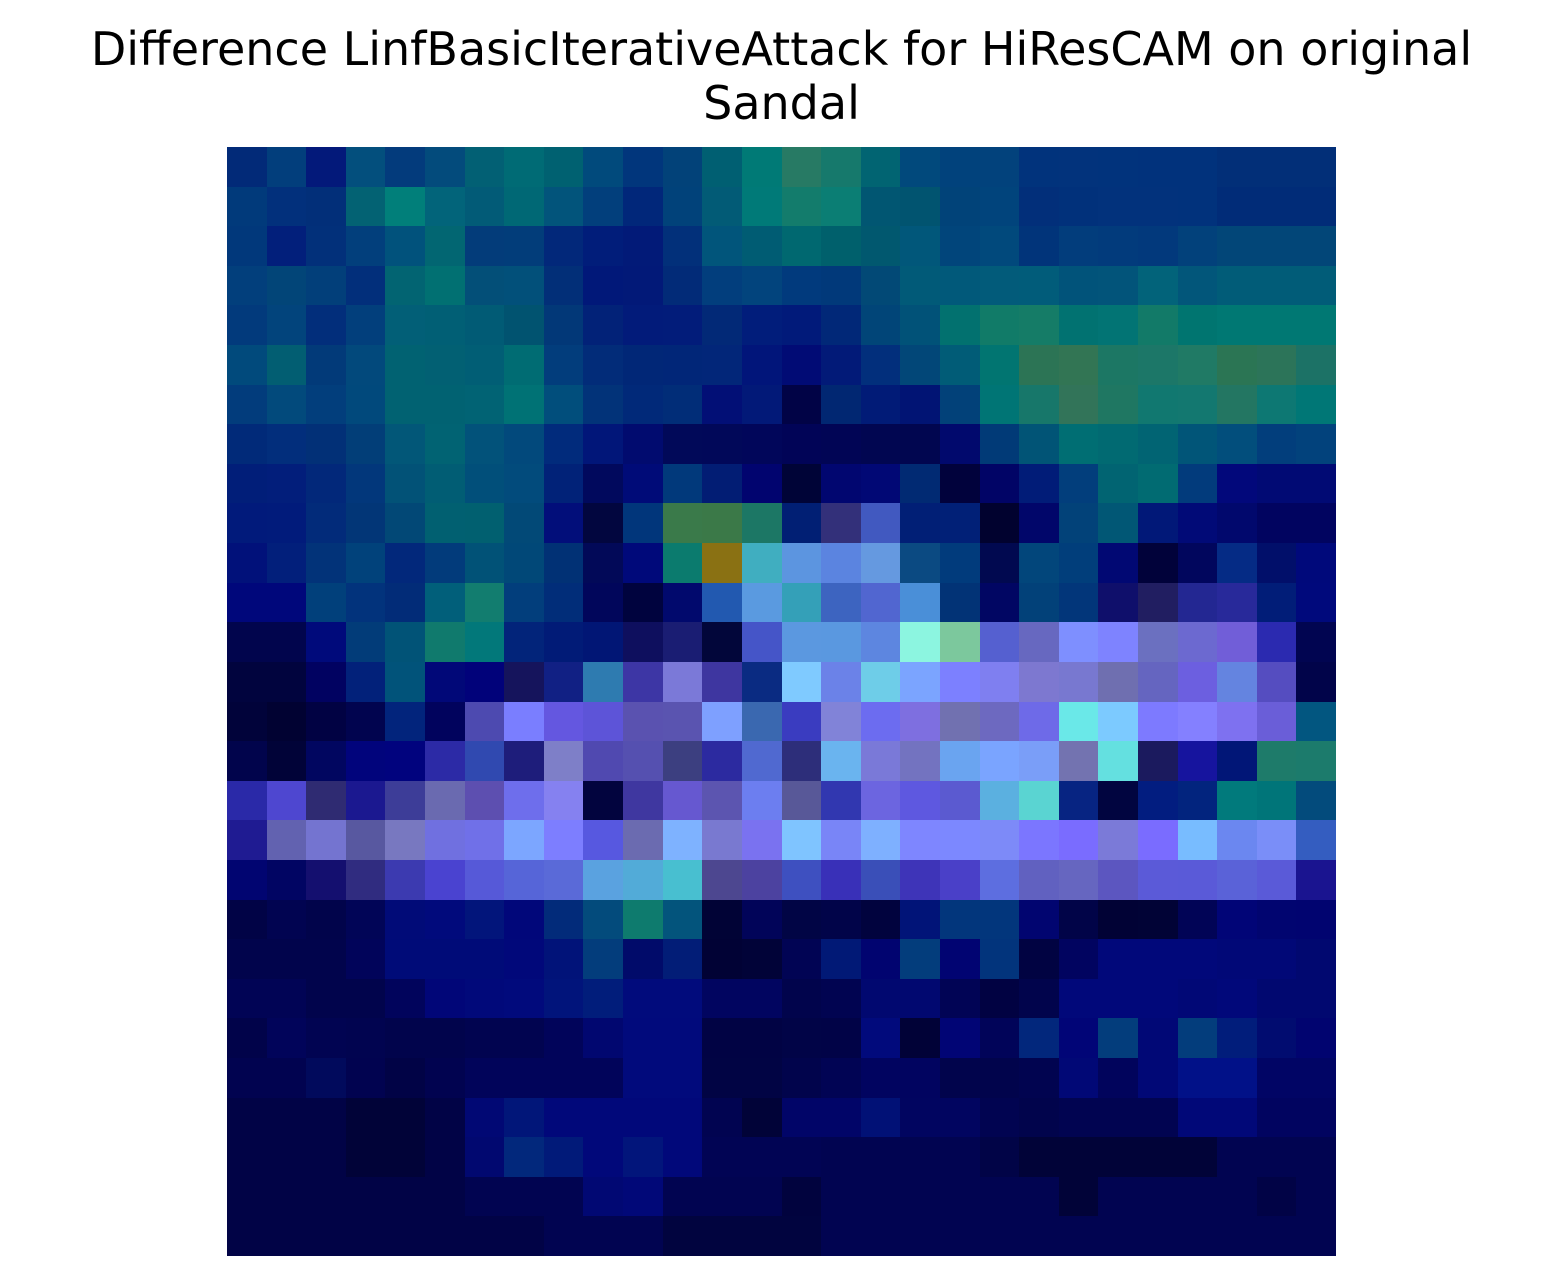 The image size is (1563, 1287). I want to click on heatmap-cell-r9-c9, so click(603, 523).